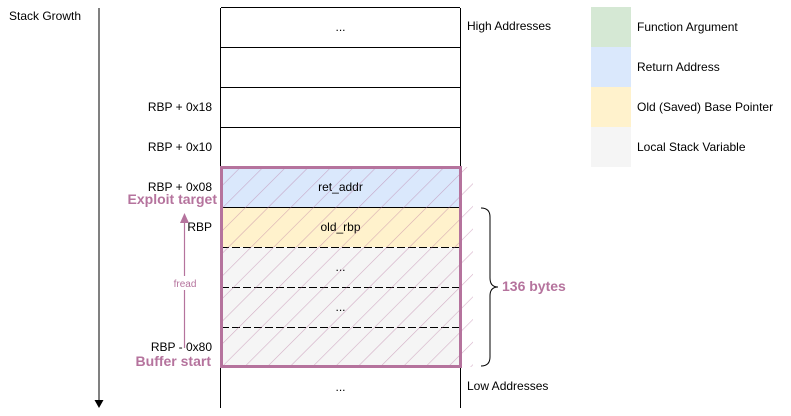 Image resolution: width=791 pixels, height=416 pixels. What do you see at coordinates (180, 147) in the screenshot?
I see `offset-label: RBP + 0x10` at bounding box center [180, 147].